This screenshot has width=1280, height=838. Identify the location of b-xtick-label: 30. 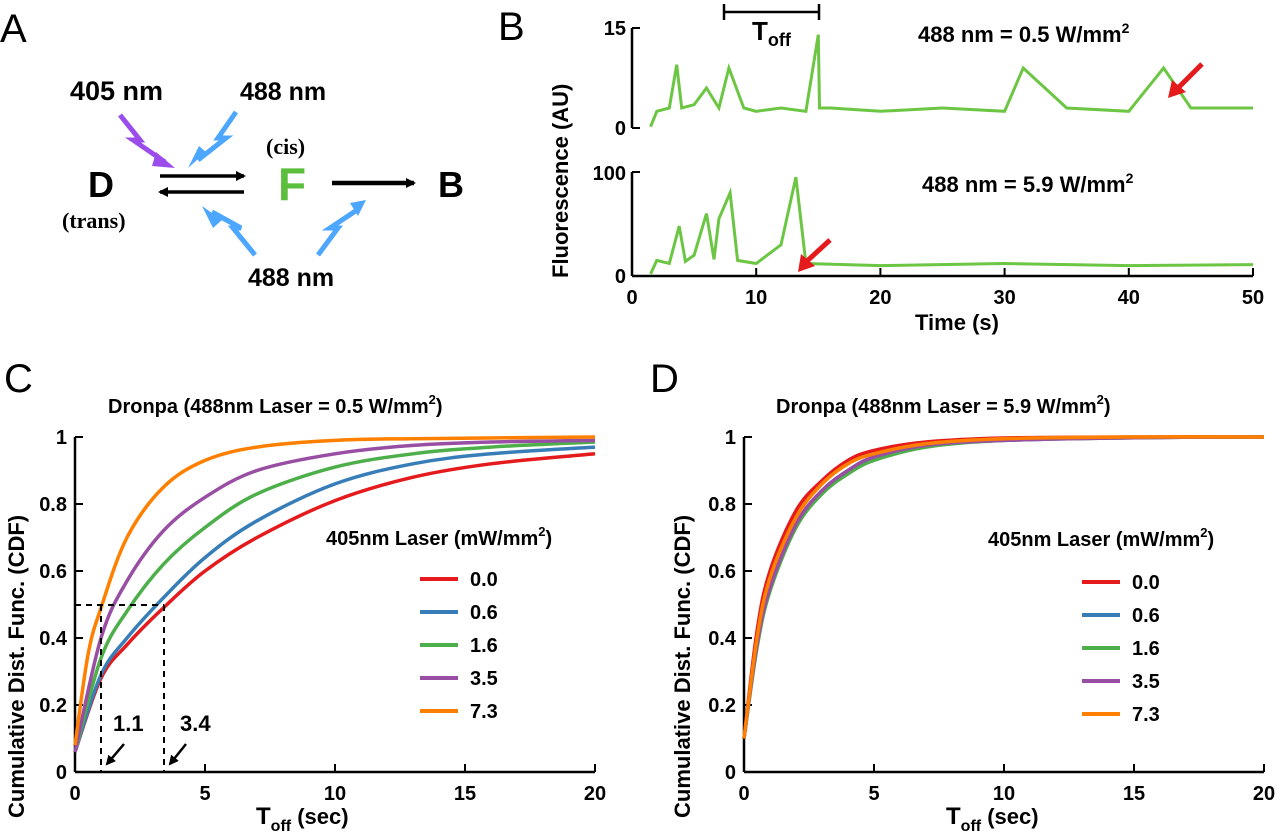
(1004, 298).